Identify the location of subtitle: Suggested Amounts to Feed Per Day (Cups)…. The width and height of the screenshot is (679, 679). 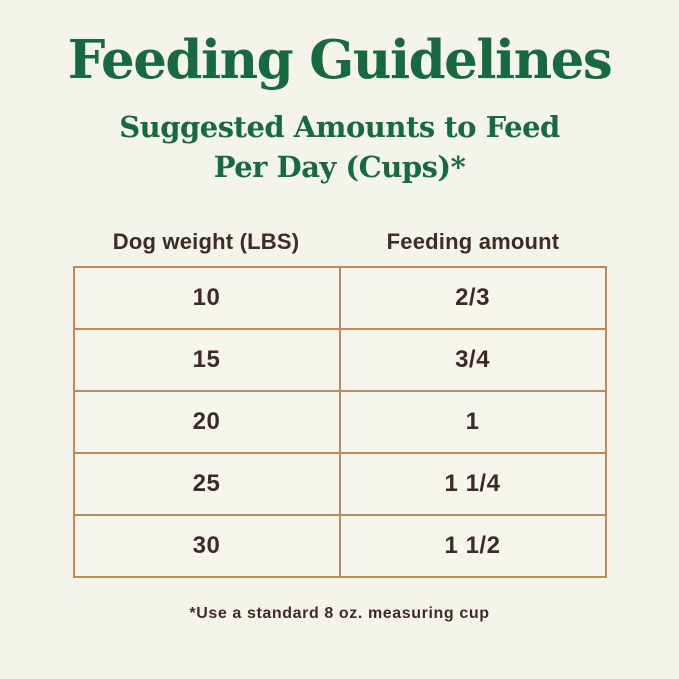
(339, 147).